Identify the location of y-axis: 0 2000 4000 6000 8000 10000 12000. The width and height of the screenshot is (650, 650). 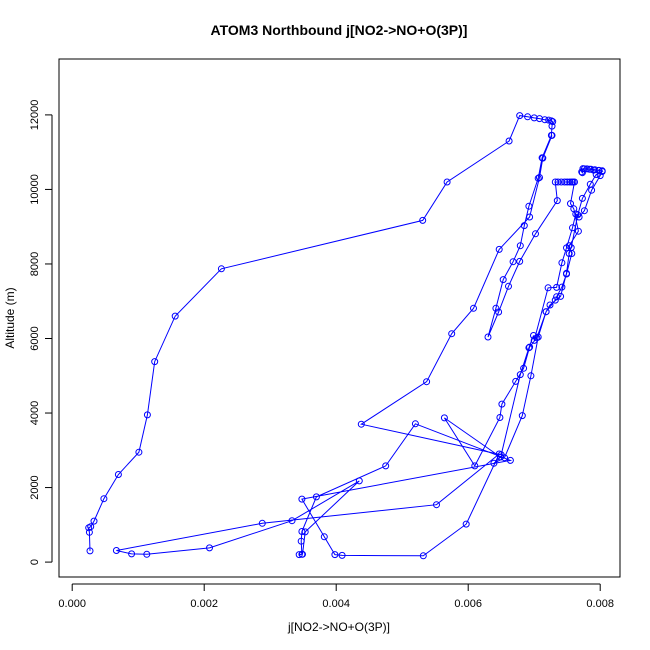
(41, 332).